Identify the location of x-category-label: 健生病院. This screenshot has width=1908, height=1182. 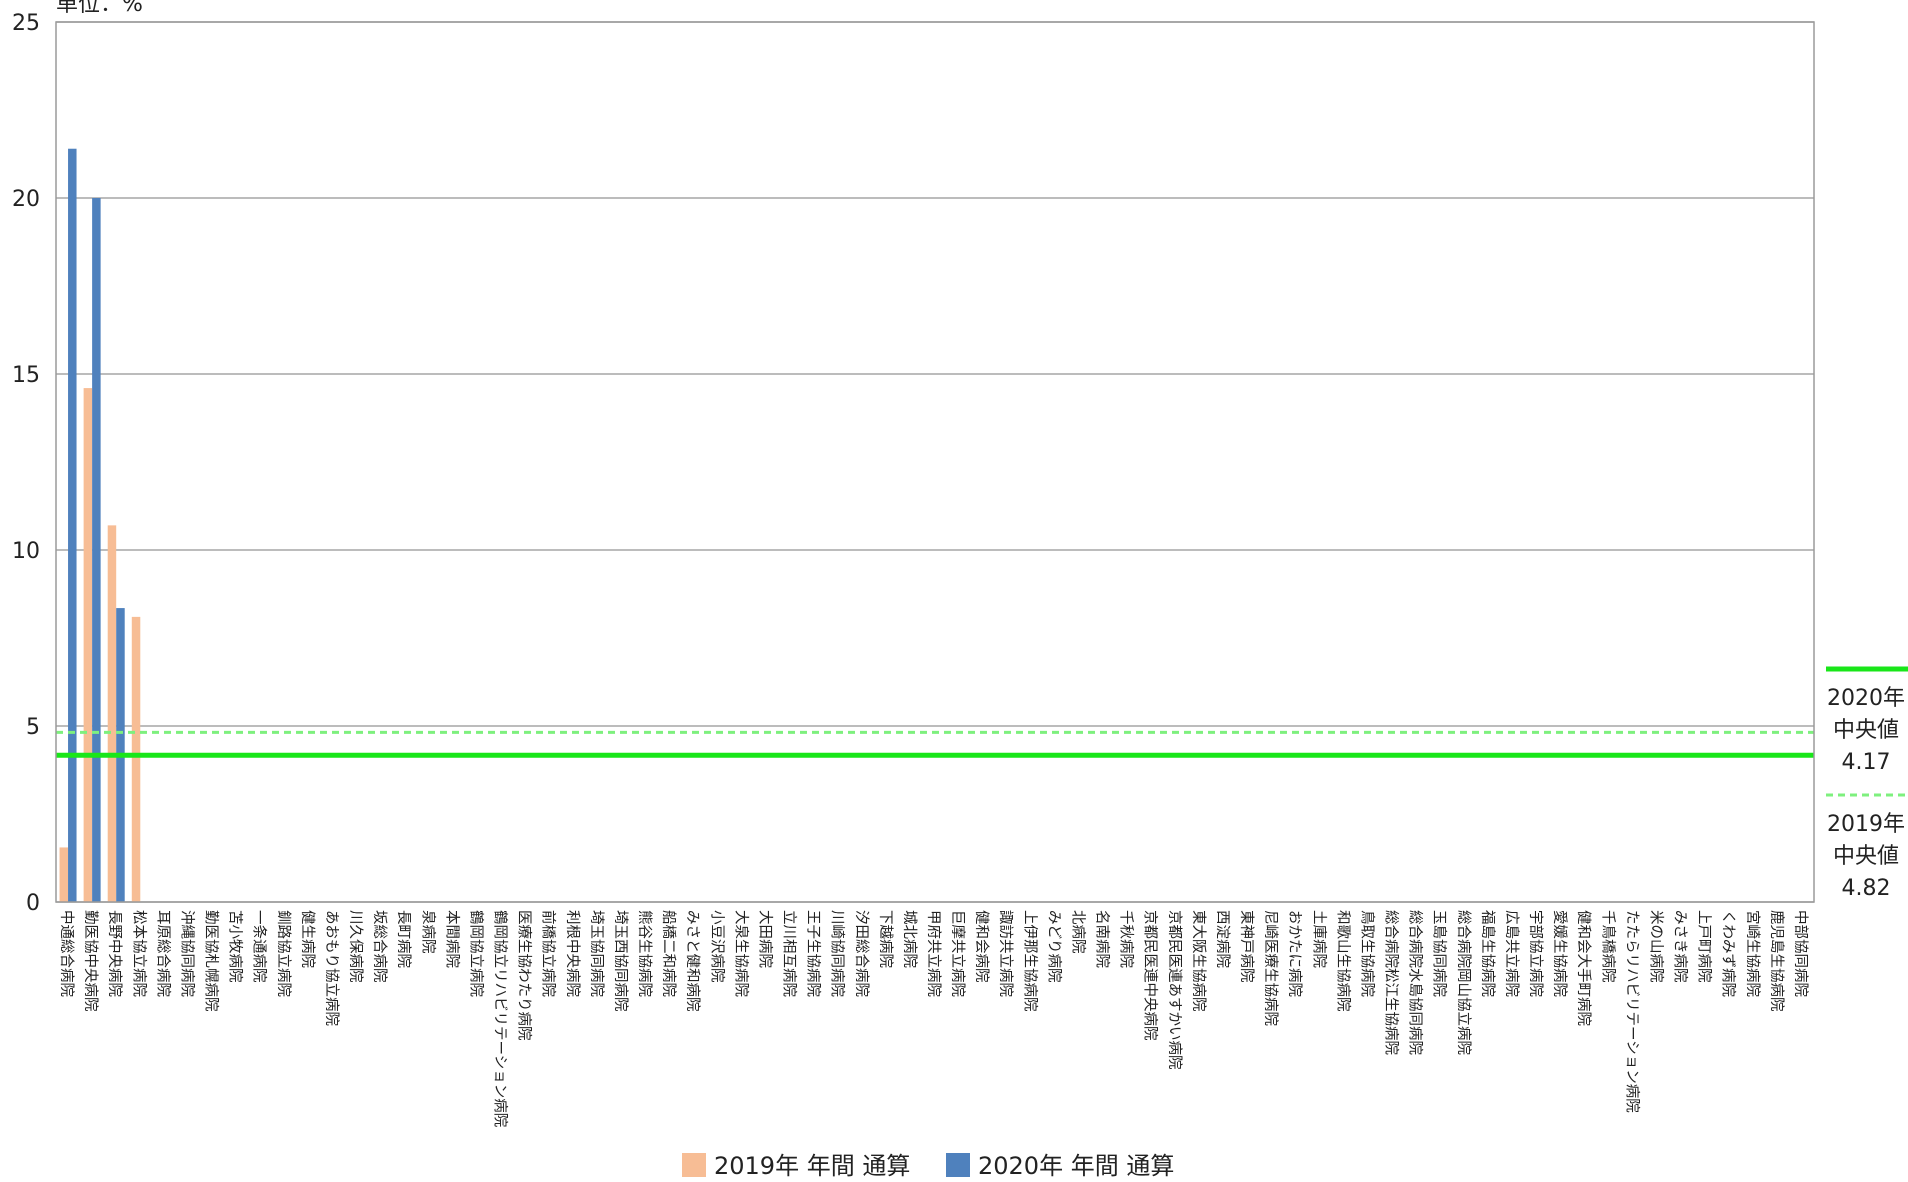
(307, 939).